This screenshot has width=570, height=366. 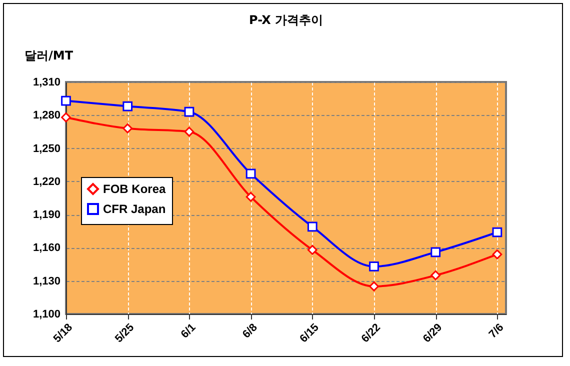 What do you see at coordinates (46, 215) in the screenshot?
I see `y-tick-label: 1,190` at bounding box center [46, 215].